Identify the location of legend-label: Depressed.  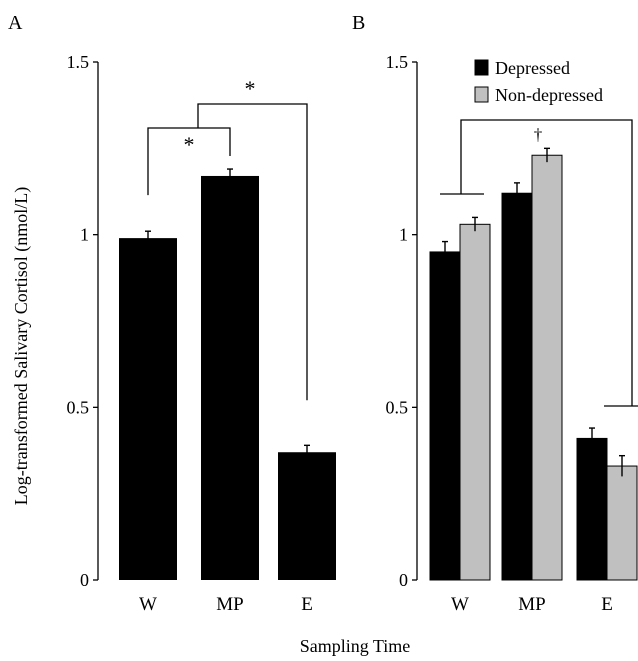
(532, 68).